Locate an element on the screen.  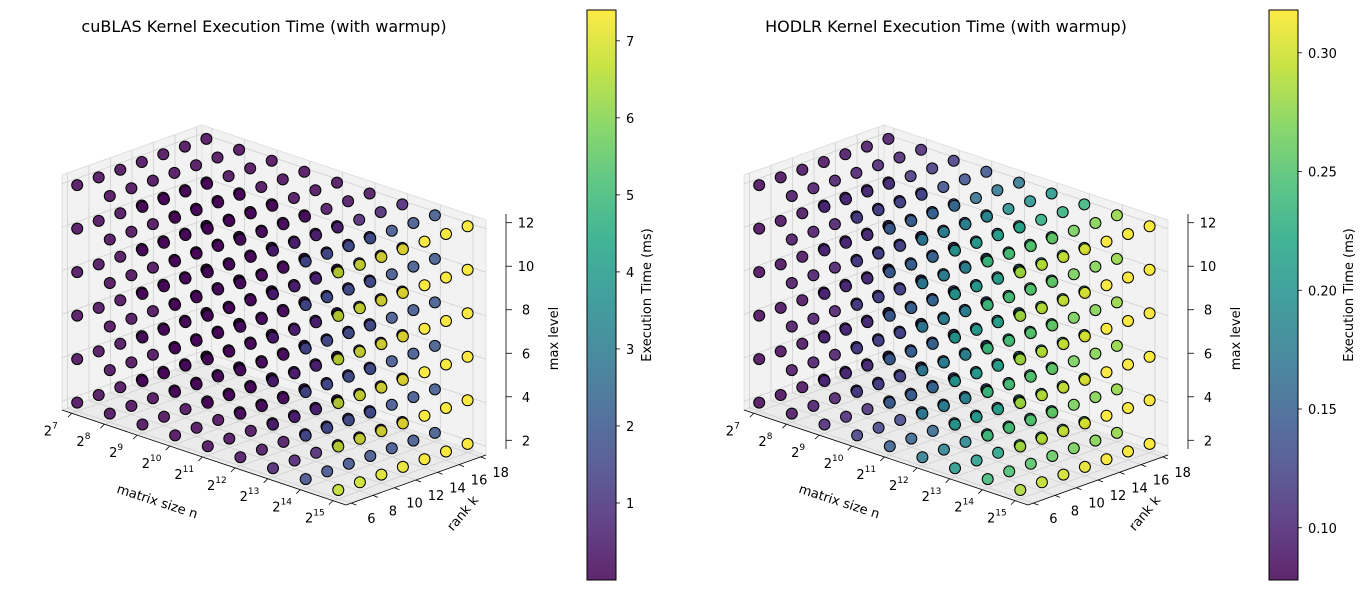
colorbar-1: 1 2 3 4 5 6 7 Execution Time (ms) is located at coordinates (620, 295).